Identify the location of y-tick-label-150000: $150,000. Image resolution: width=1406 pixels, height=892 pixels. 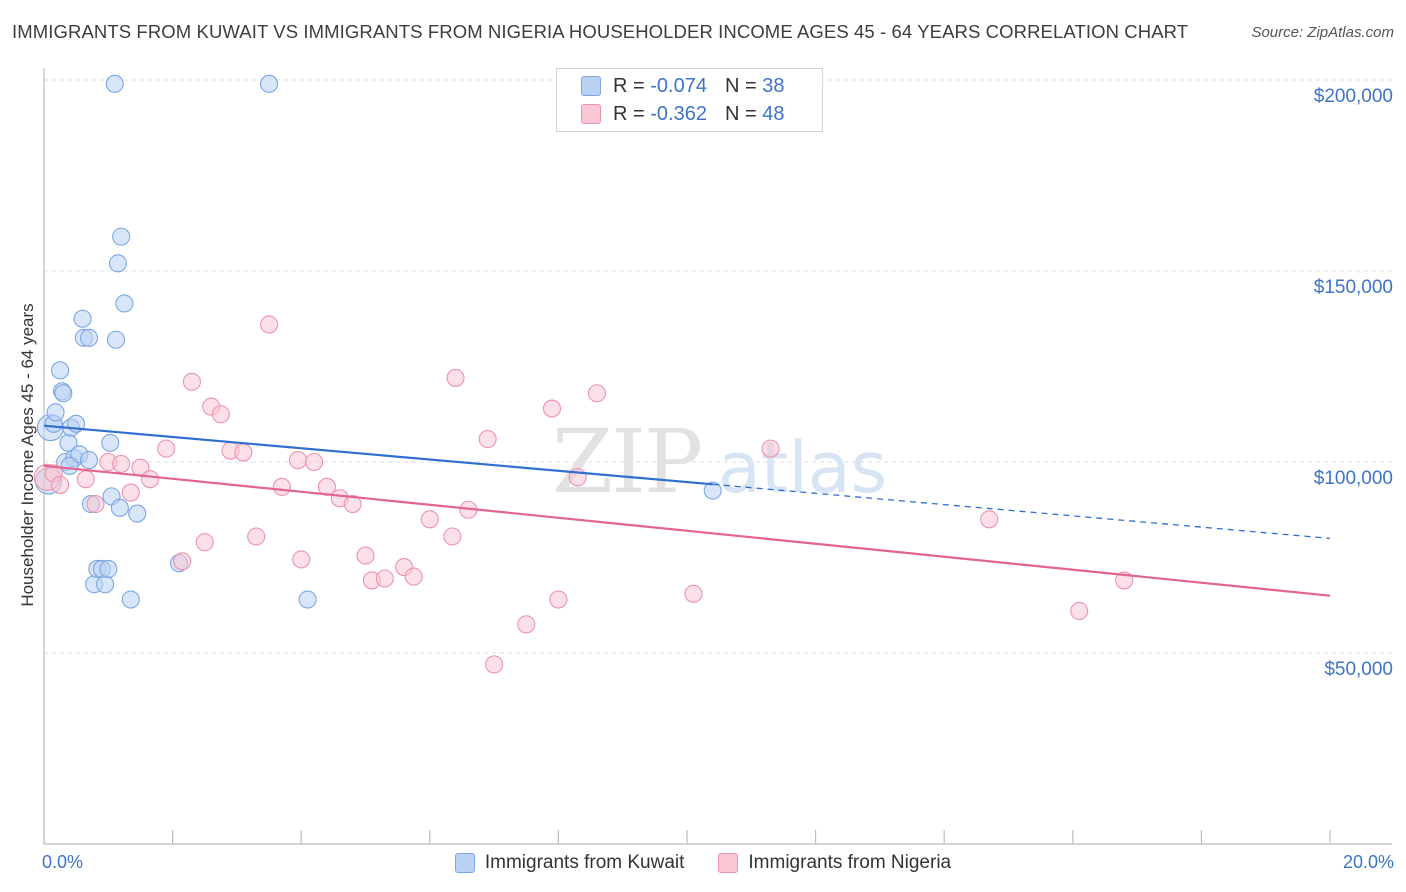
(1353, 287).